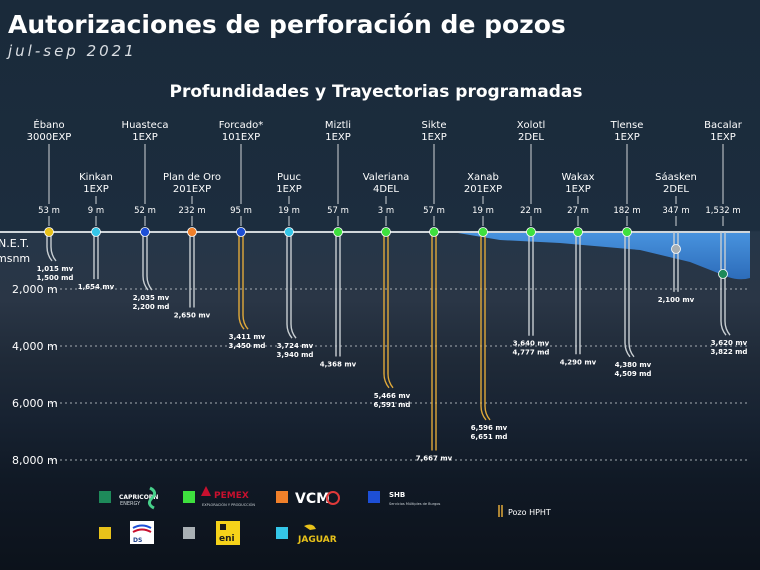 The width and height of the screenshot is (760, 570). Describe the element at coordinates (96, 177) in the screenshot. I see `well-name: Kinkan` at that location.